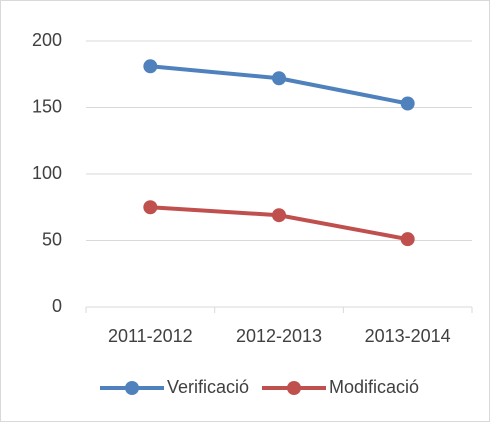 Image resolution: width=491 pixels, height=423 pixels. What do you see at coordinates (150, 336) in the screenshot?
I see `x-tick-label: 2011-2012` at bounding box center [150, 336].